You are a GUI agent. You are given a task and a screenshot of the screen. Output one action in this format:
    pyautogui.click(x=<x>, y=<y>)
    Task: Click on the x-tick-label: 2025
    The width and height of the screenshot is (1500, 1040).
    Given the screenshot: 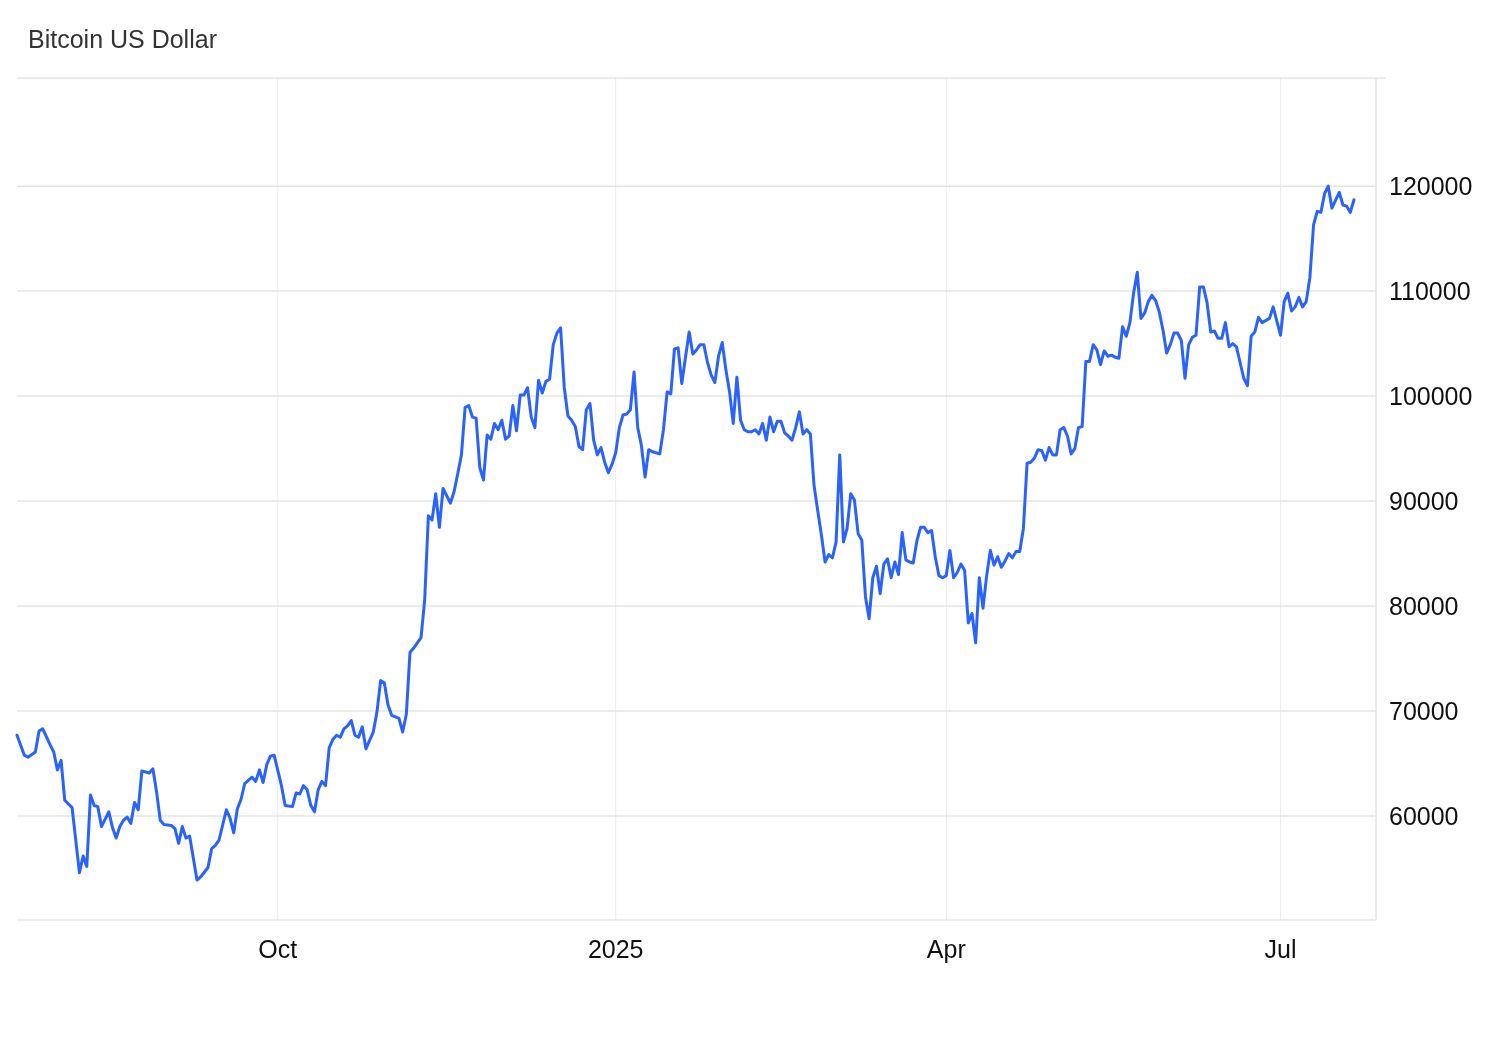 What is the action you would take?
    pyautogui.click(x=615, y=949)
    